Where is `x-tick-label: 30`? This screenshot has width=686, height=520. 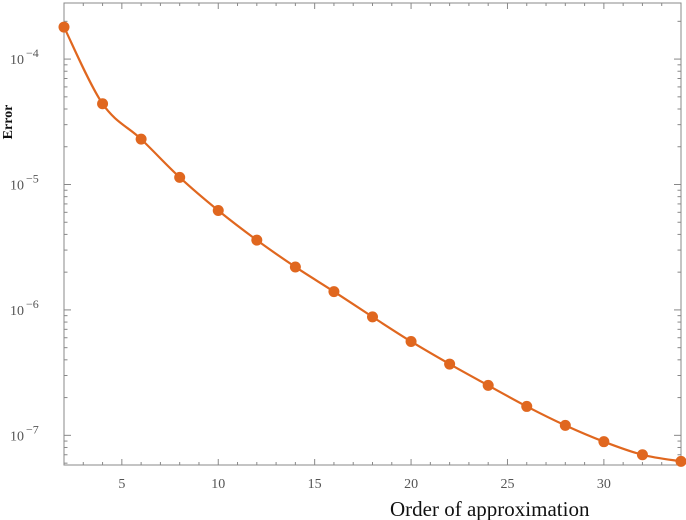
x-tick-label: 30 is located at coordinates (604, 484).